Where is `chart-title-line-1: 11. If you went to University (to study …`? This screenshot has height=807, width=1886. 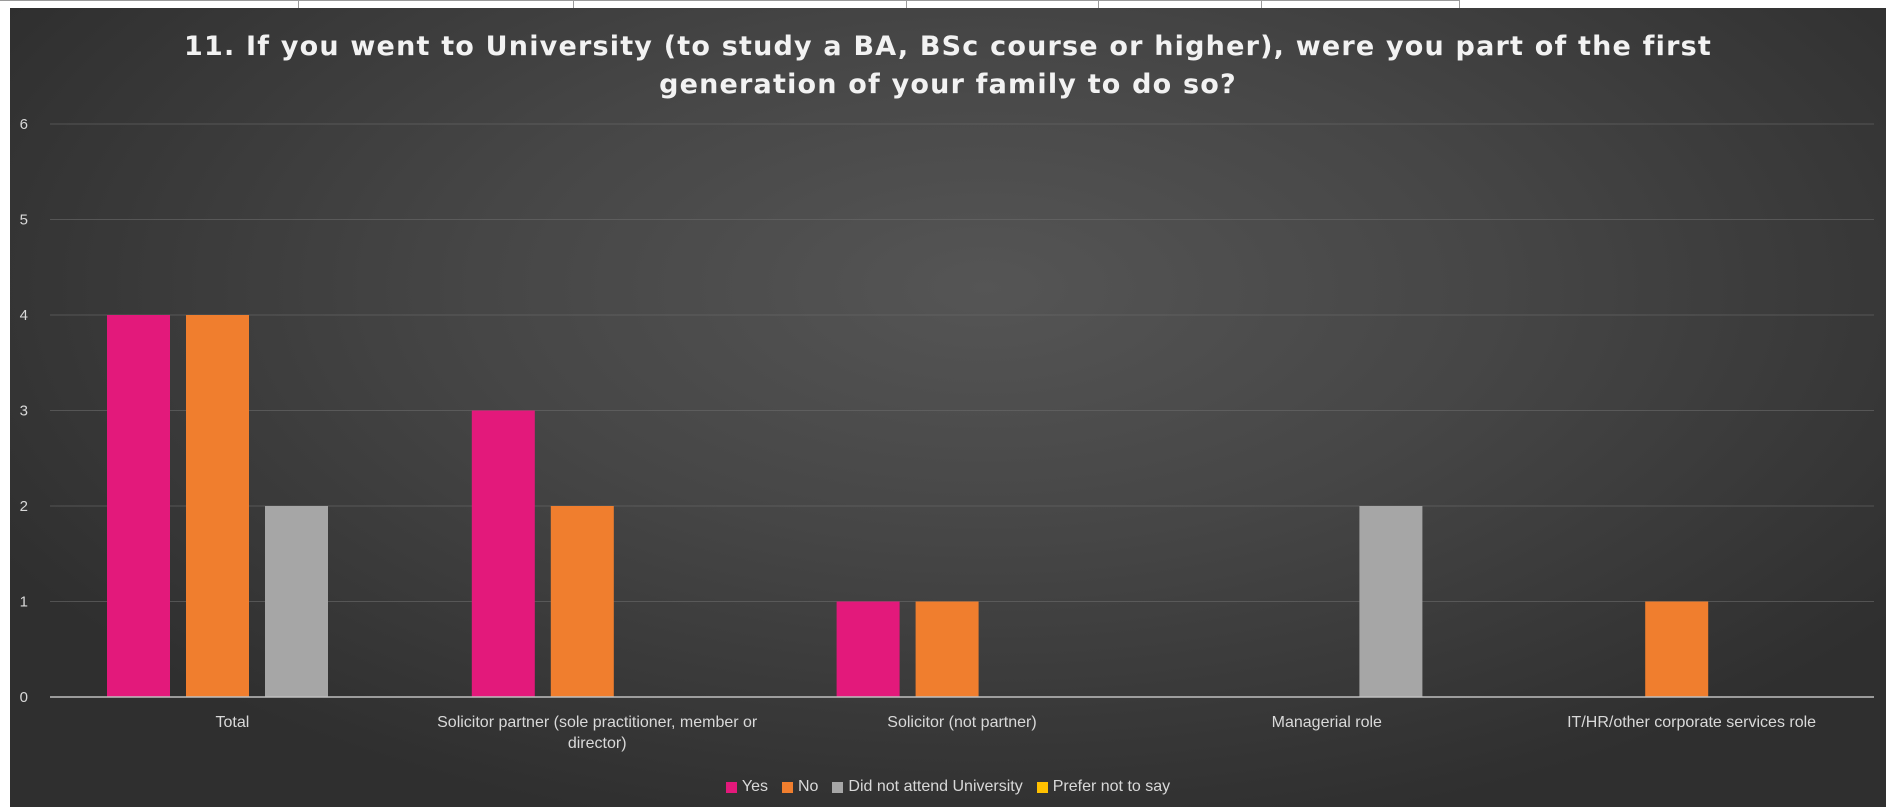 chart-title-line-1: 11. If you went to University (to study … is located at coordinates (948, 46).